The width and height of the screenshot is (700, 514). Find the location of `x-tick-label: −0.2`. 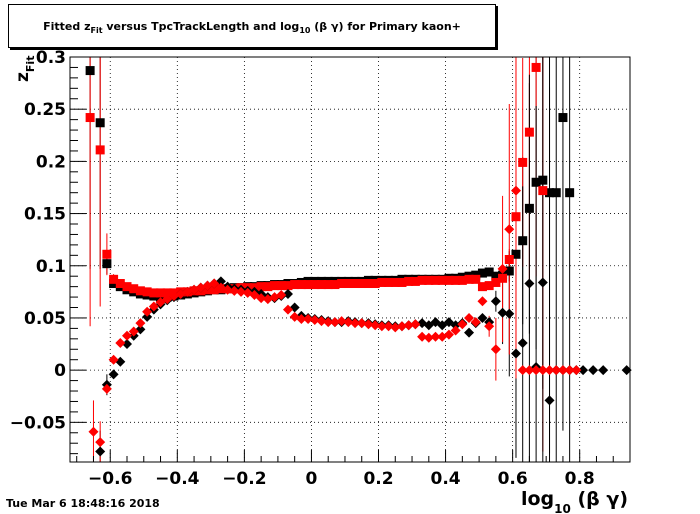

x-tick-label: −0.2 is located at coordinates (244, 479).